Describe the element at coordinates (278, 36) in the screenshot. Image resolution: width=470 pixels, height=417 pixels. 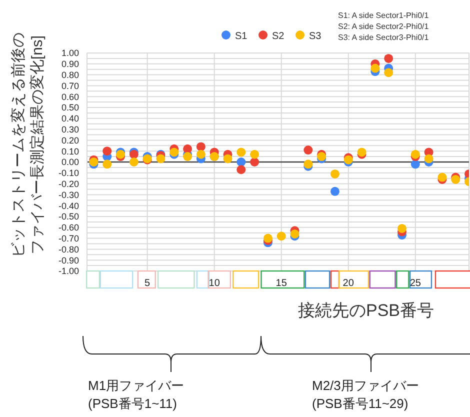
I see `legend-label: S2` at that location.